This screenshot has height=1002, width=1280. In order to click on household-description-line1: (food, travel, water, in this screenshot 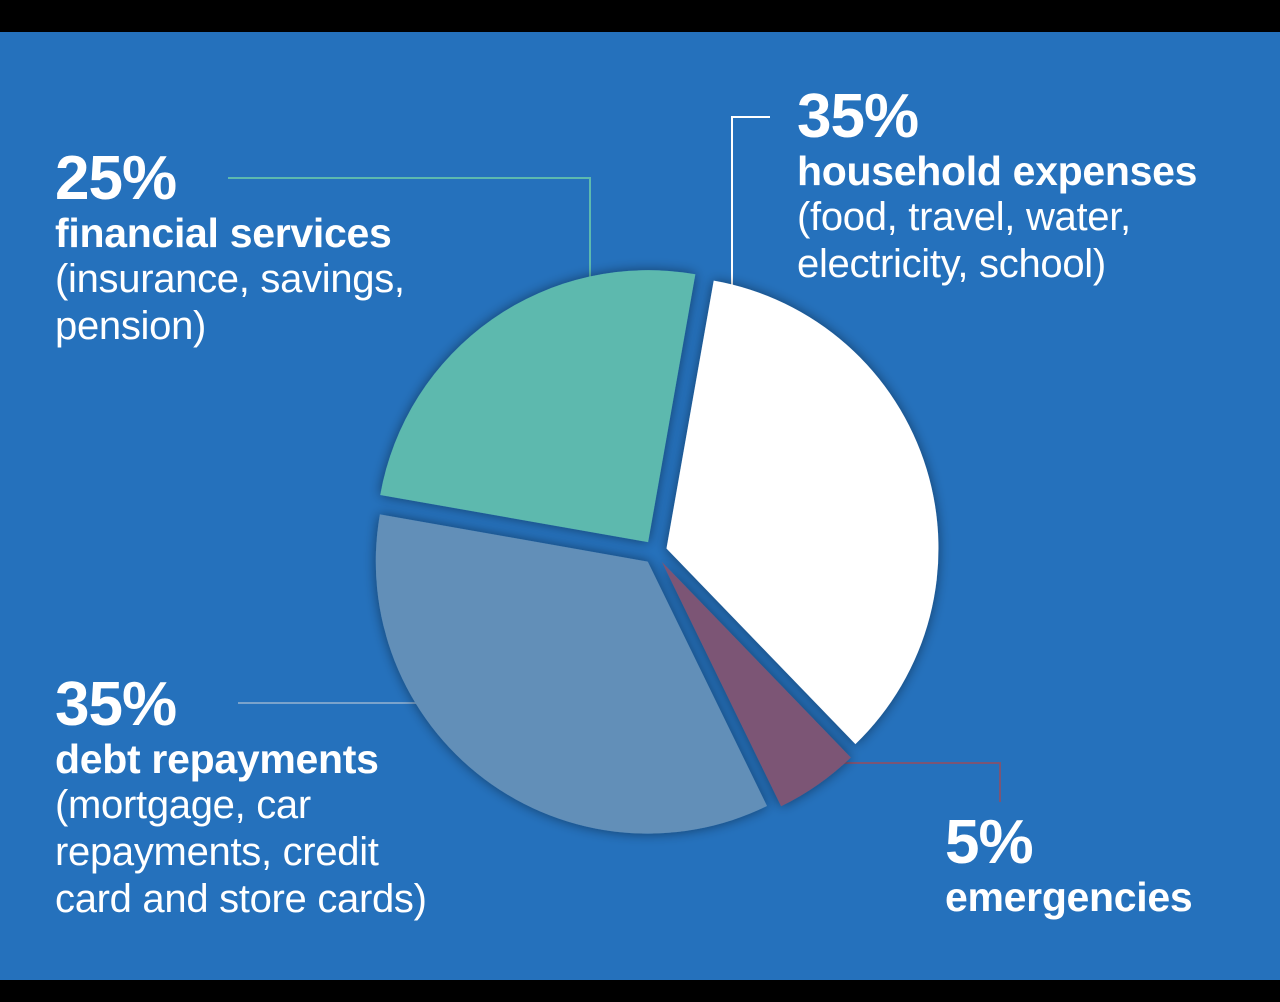, I will do `click(964, 217)`.